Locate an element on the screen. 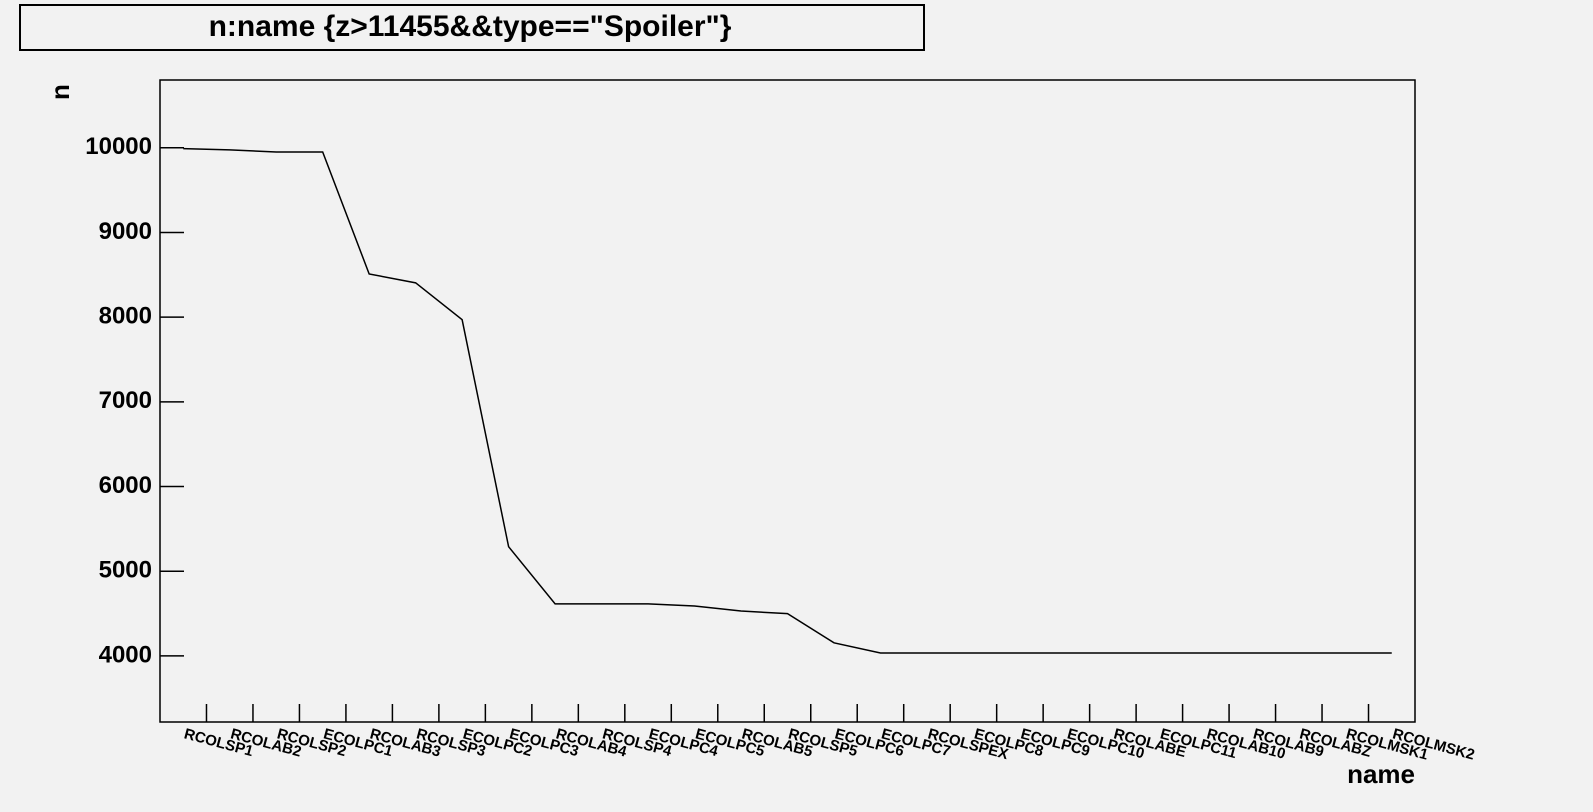 The width and height of the screenshot is (1593, 812). y-tick-label: 8000 is located at coordinates (125, 315).